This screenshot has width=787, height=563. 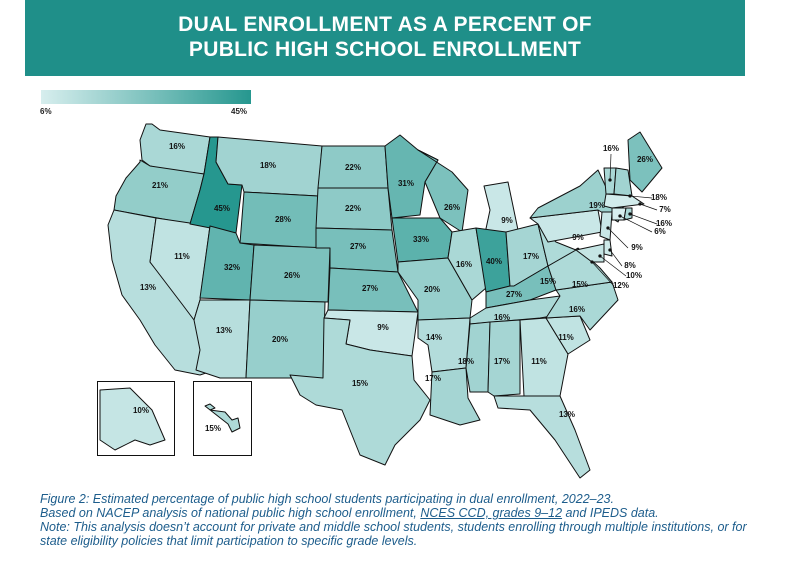 What do you see at coordinates (507, 220) in the screenshot?
I see `state-label-mi: 9%` at bounding box center [507, 220].